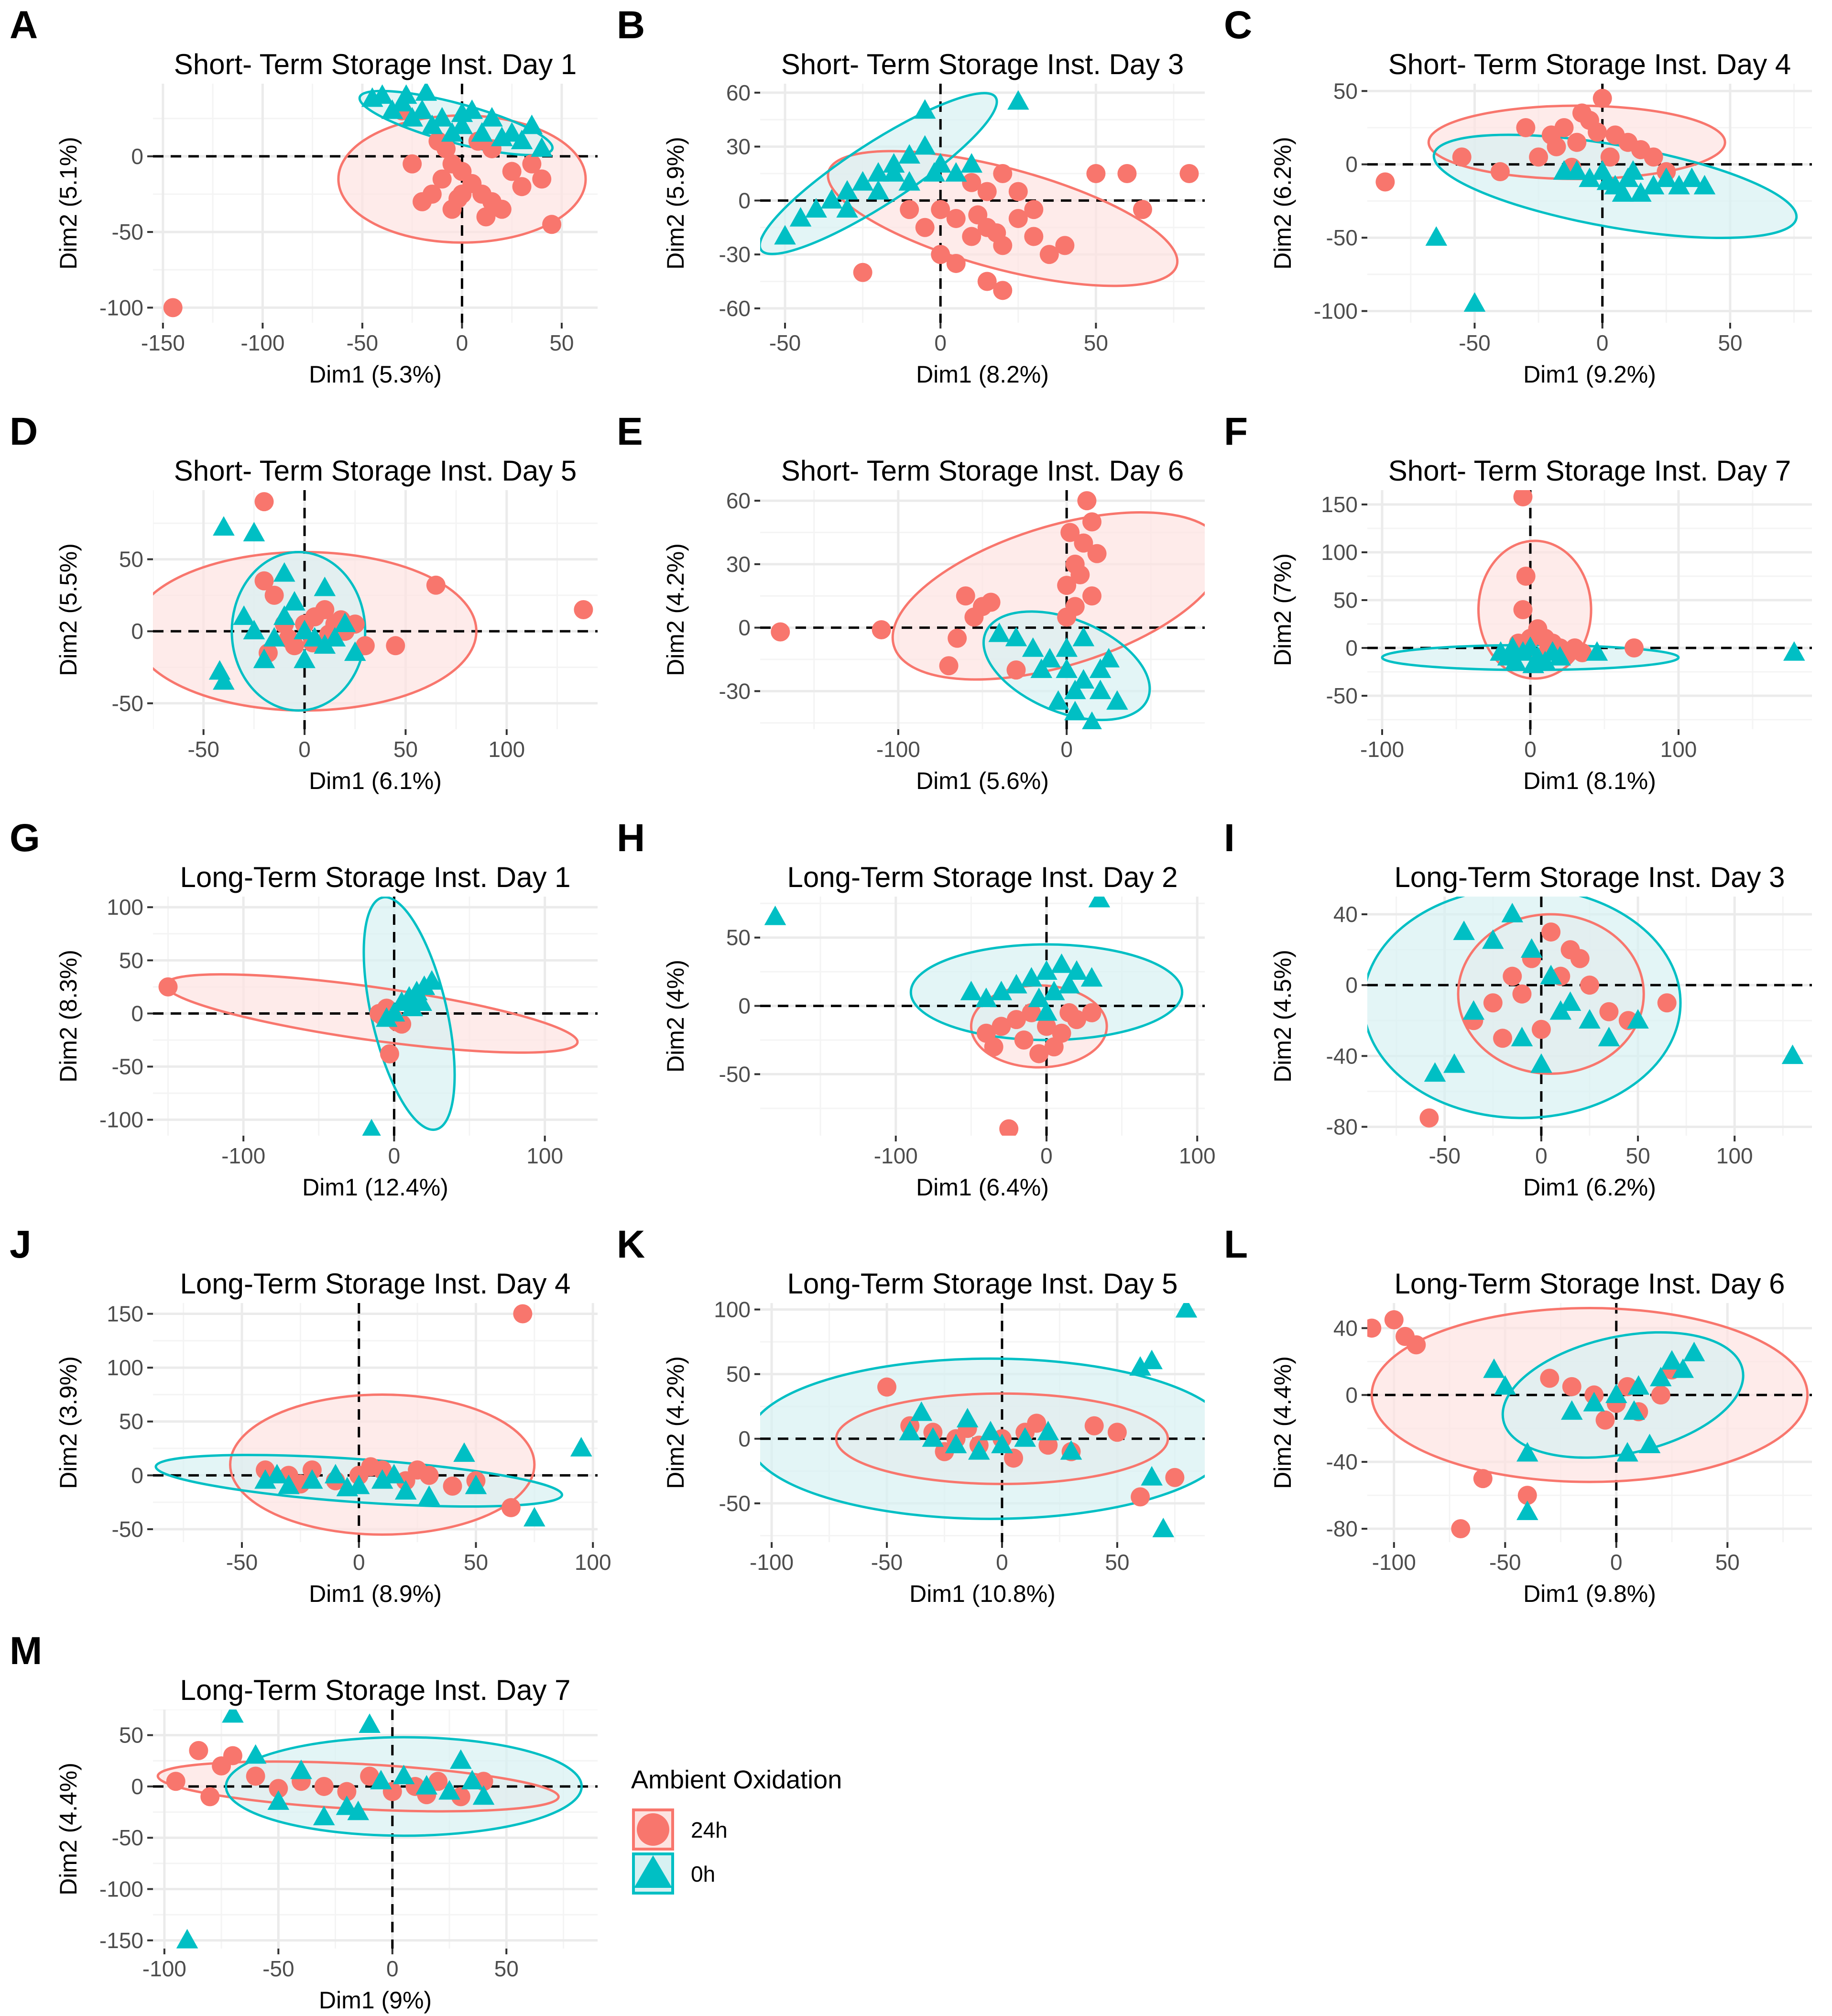 This screenshot has width=1832, height=2016. Describe the element at coordinates (1198, 1155) in the screenshot. I see `panel-h-xtick-label: 100` at that location.